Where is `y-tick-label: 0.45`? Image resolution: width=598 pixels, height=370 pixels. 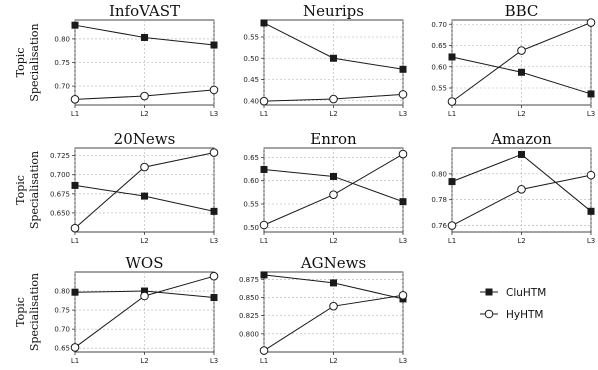
y-tick-label: 0.45 is located at coordinates (251, 80).